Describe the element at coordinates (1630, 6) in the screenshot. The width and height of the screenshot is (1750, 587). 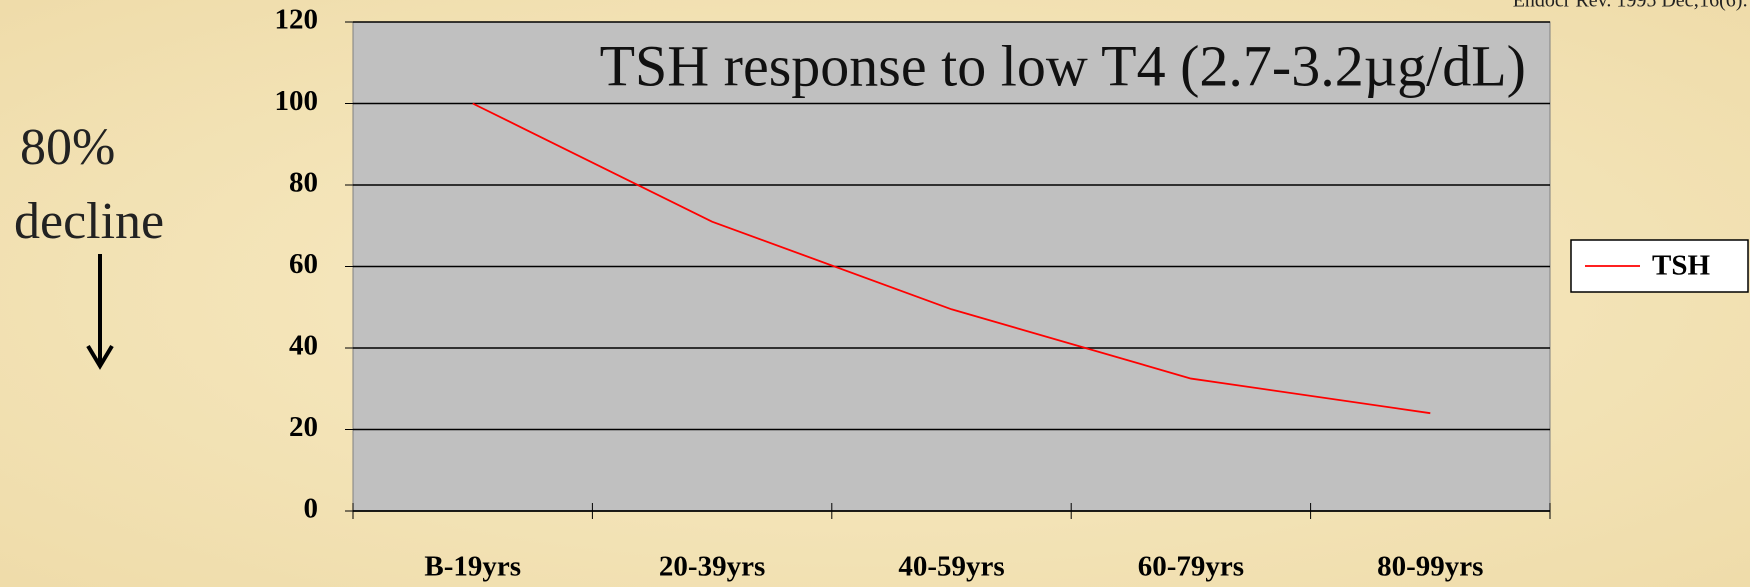
I see `source: Endocr Rev. 1995 Dec;16(6):` at that location.